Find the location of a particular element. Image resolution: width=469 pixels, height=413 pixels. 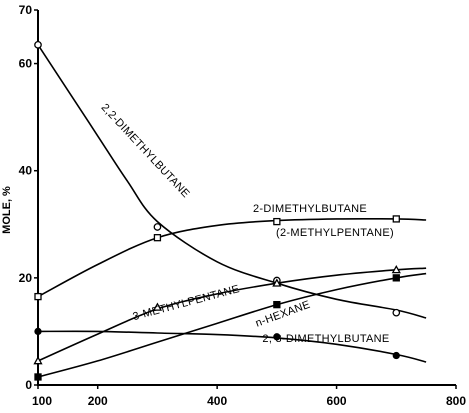

series-annotation: 2-DIMETHYLBUTANE is located at coordinates (310, 209).